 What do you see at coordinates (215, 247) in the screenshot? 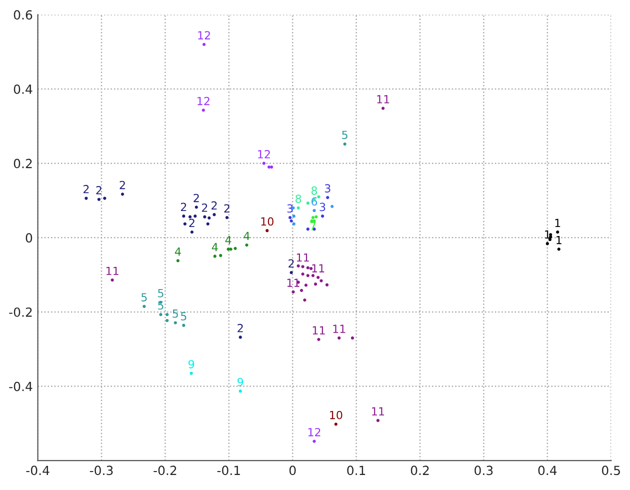
I see `text: 4` at bounding box center [215, 247].